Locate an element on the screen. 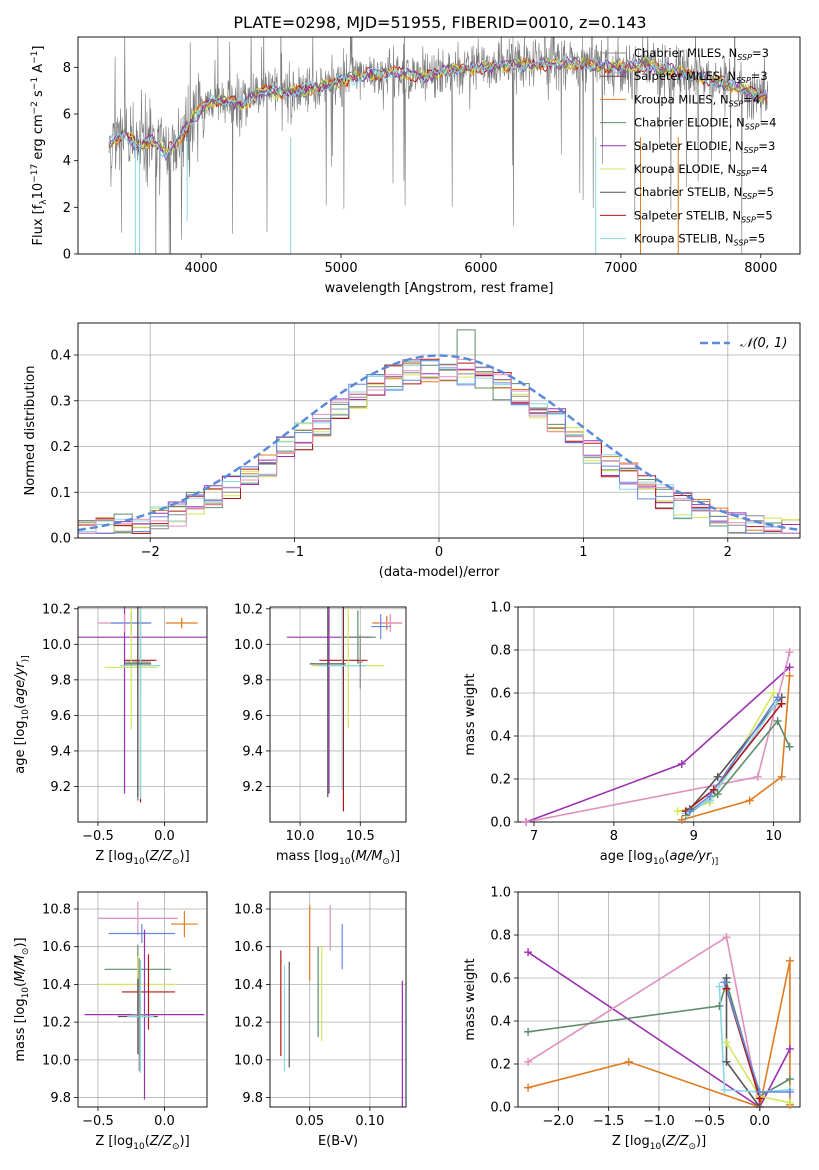 The image size is (819, 1170). y-tick-label: 4 is located at coordinates (67, 161).